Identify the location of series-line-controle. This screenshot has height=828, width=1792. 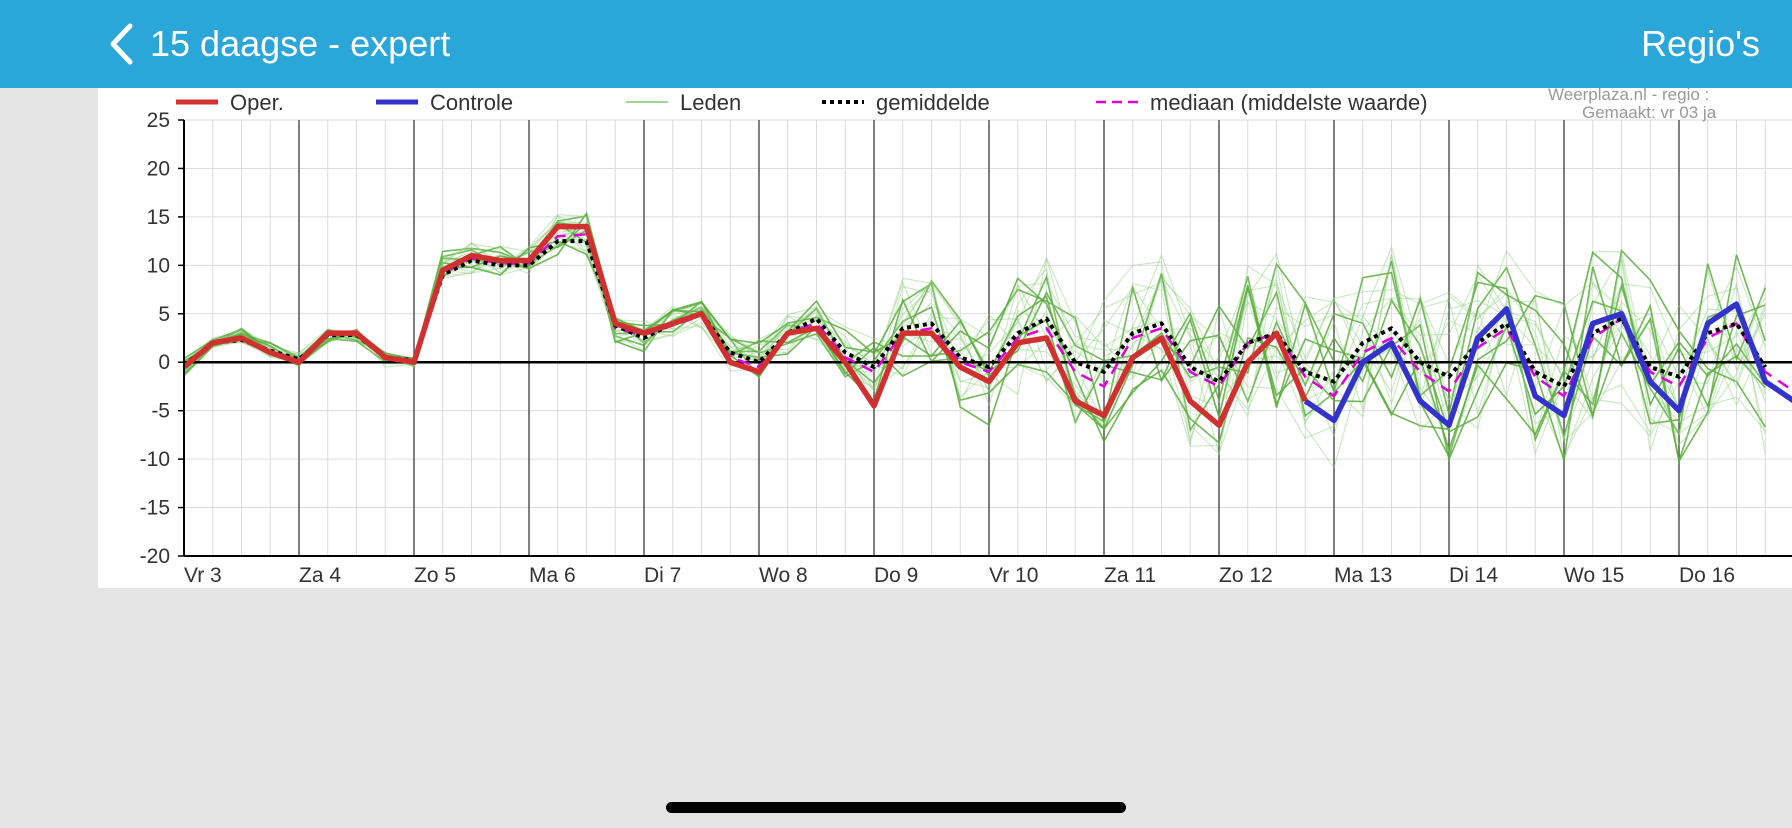
(1547, 364).